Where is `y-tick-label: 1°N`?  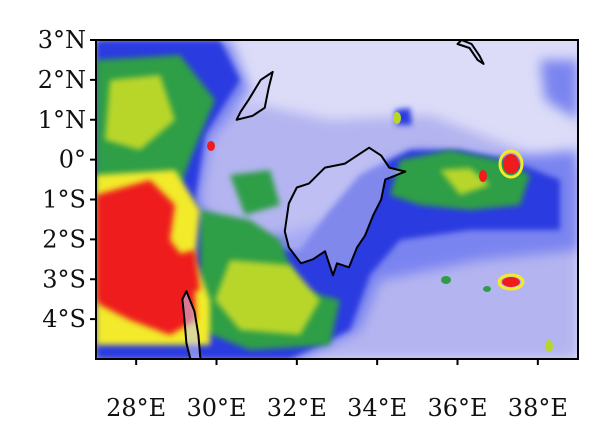
y-tick-label: 1°N is located at coordinates (62, 120).